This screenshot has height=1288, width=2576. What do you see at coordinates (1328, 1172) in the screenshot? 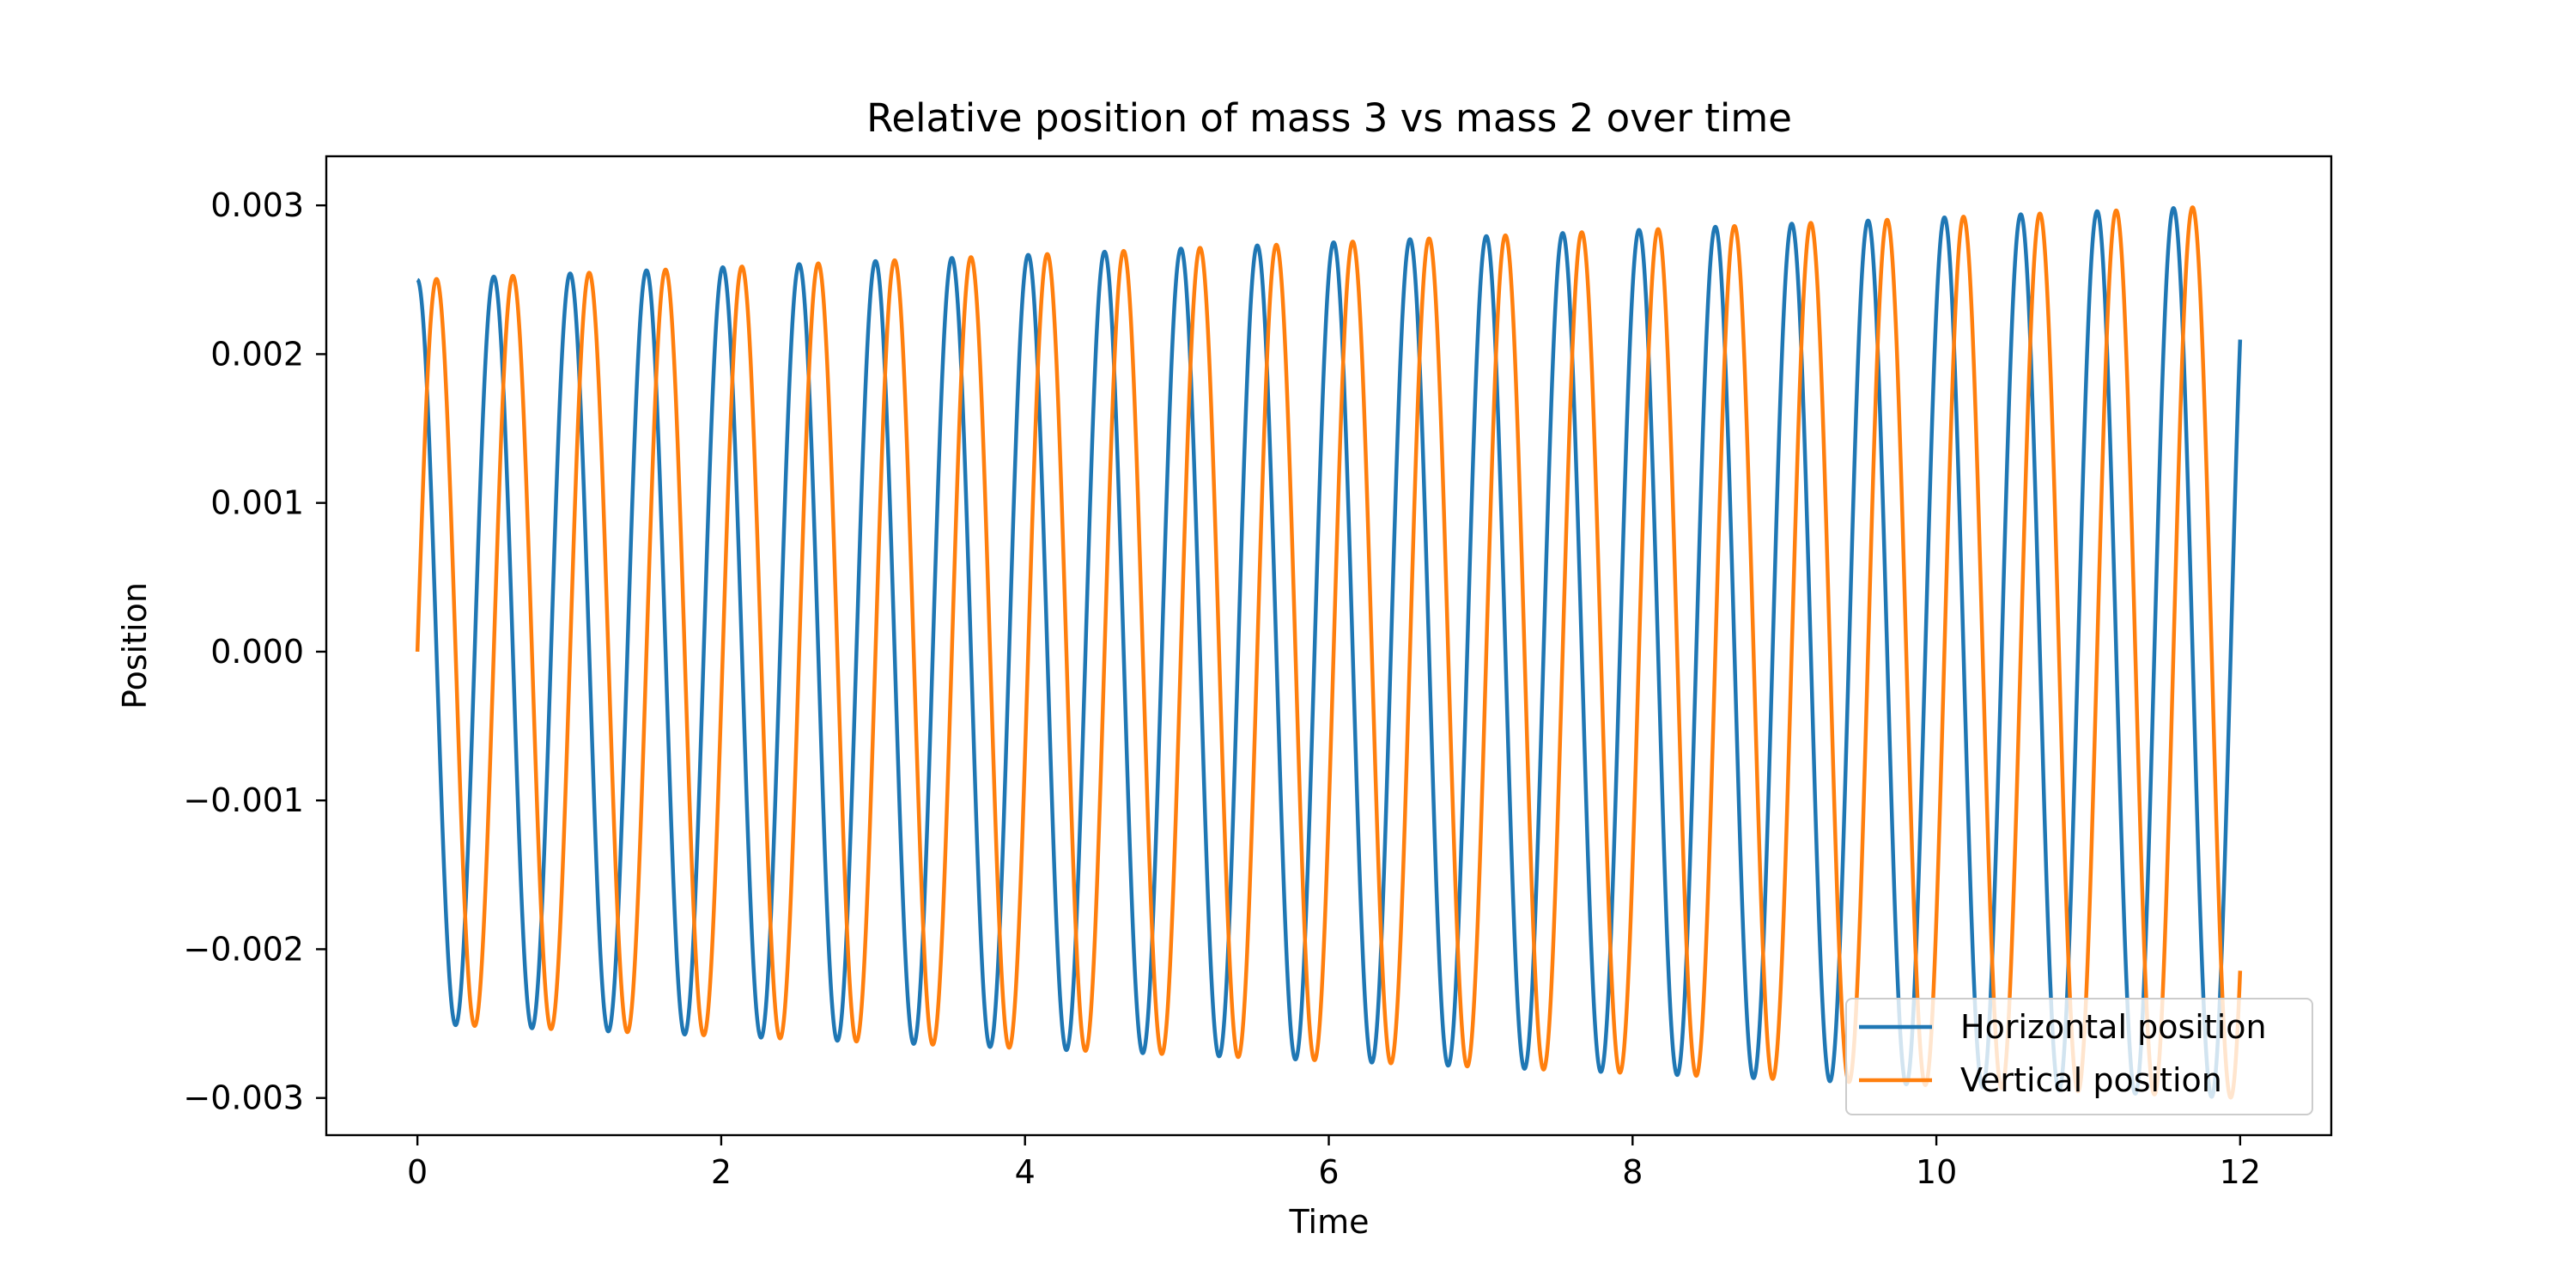
I see `x-tick-label: 6` at bounding box center [1328, 1172].